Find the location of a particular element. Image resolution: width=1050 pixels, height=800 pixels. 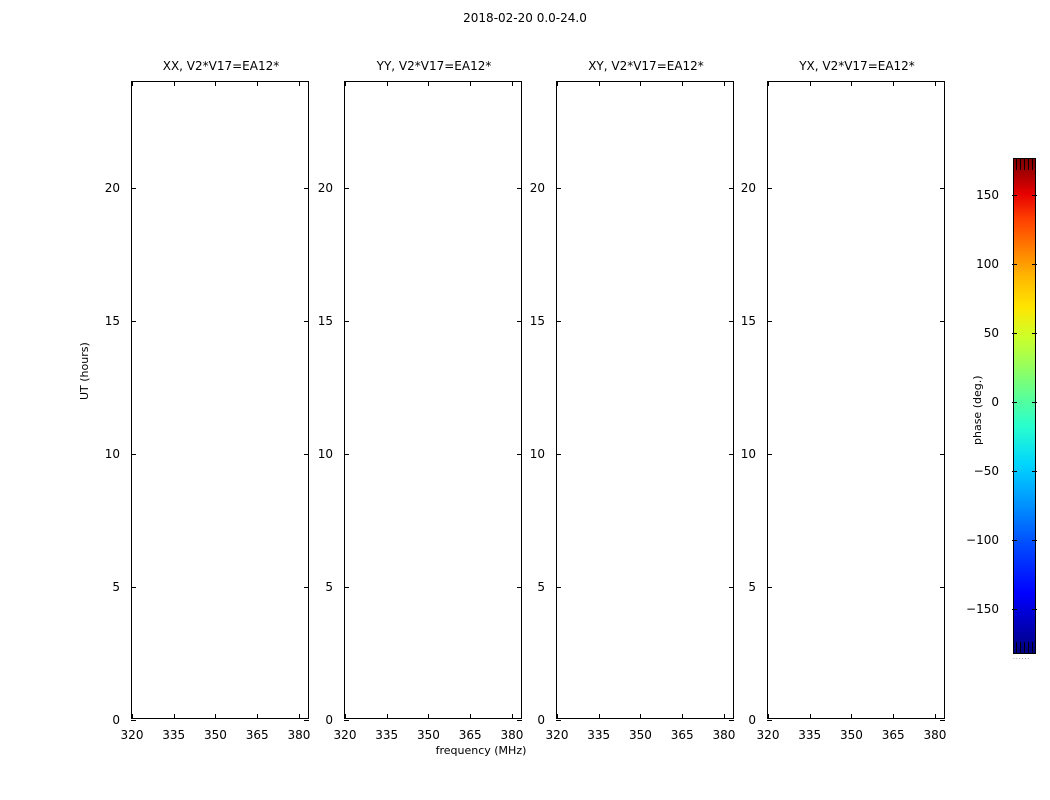

panel-title: YY, V2*V17=EA12* is located at coordinates (434, 66).